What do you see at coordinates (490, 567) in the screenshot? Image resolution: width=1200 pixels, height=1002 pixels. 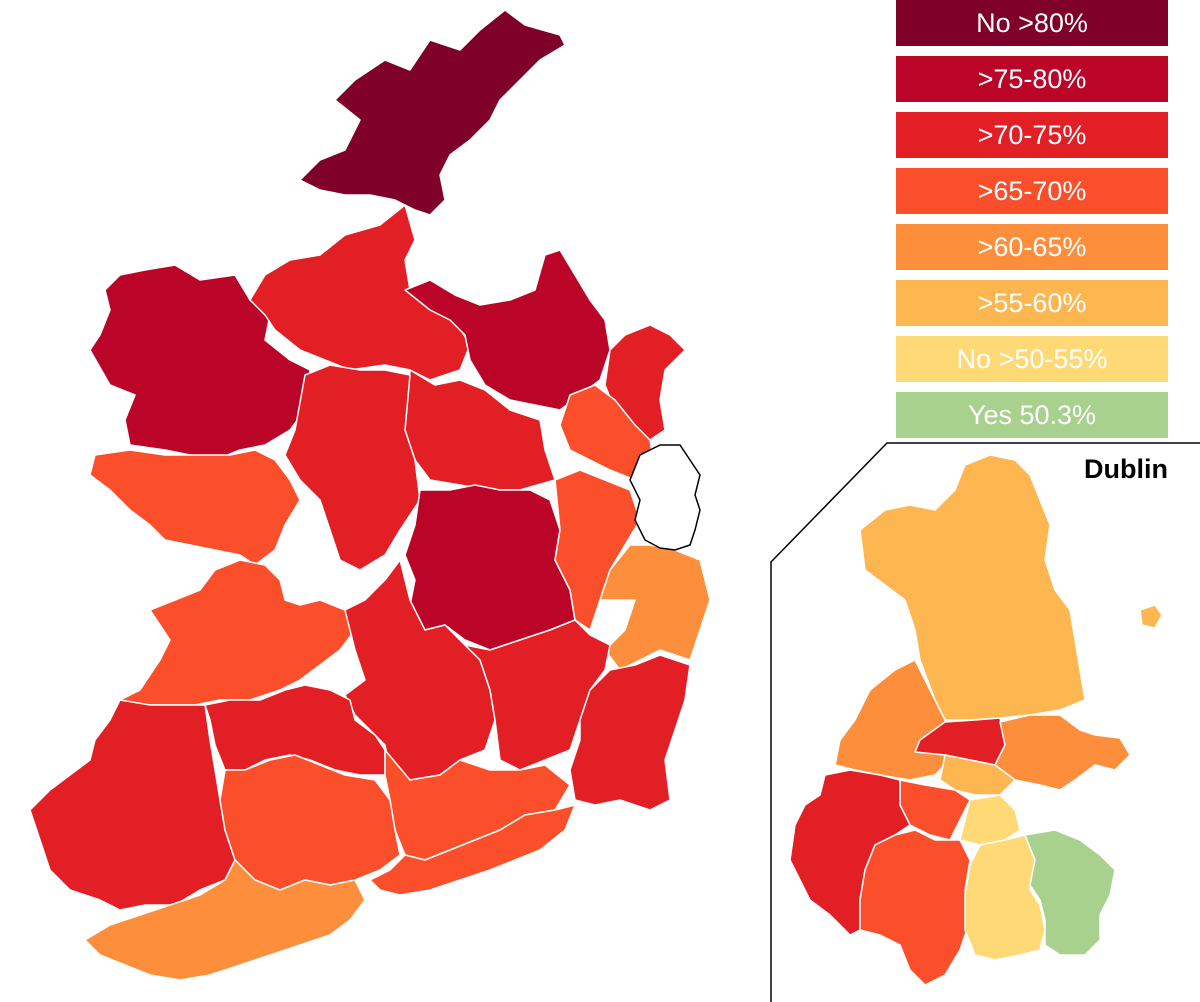 I see `region-offaly` at bounding box center [490, 567].